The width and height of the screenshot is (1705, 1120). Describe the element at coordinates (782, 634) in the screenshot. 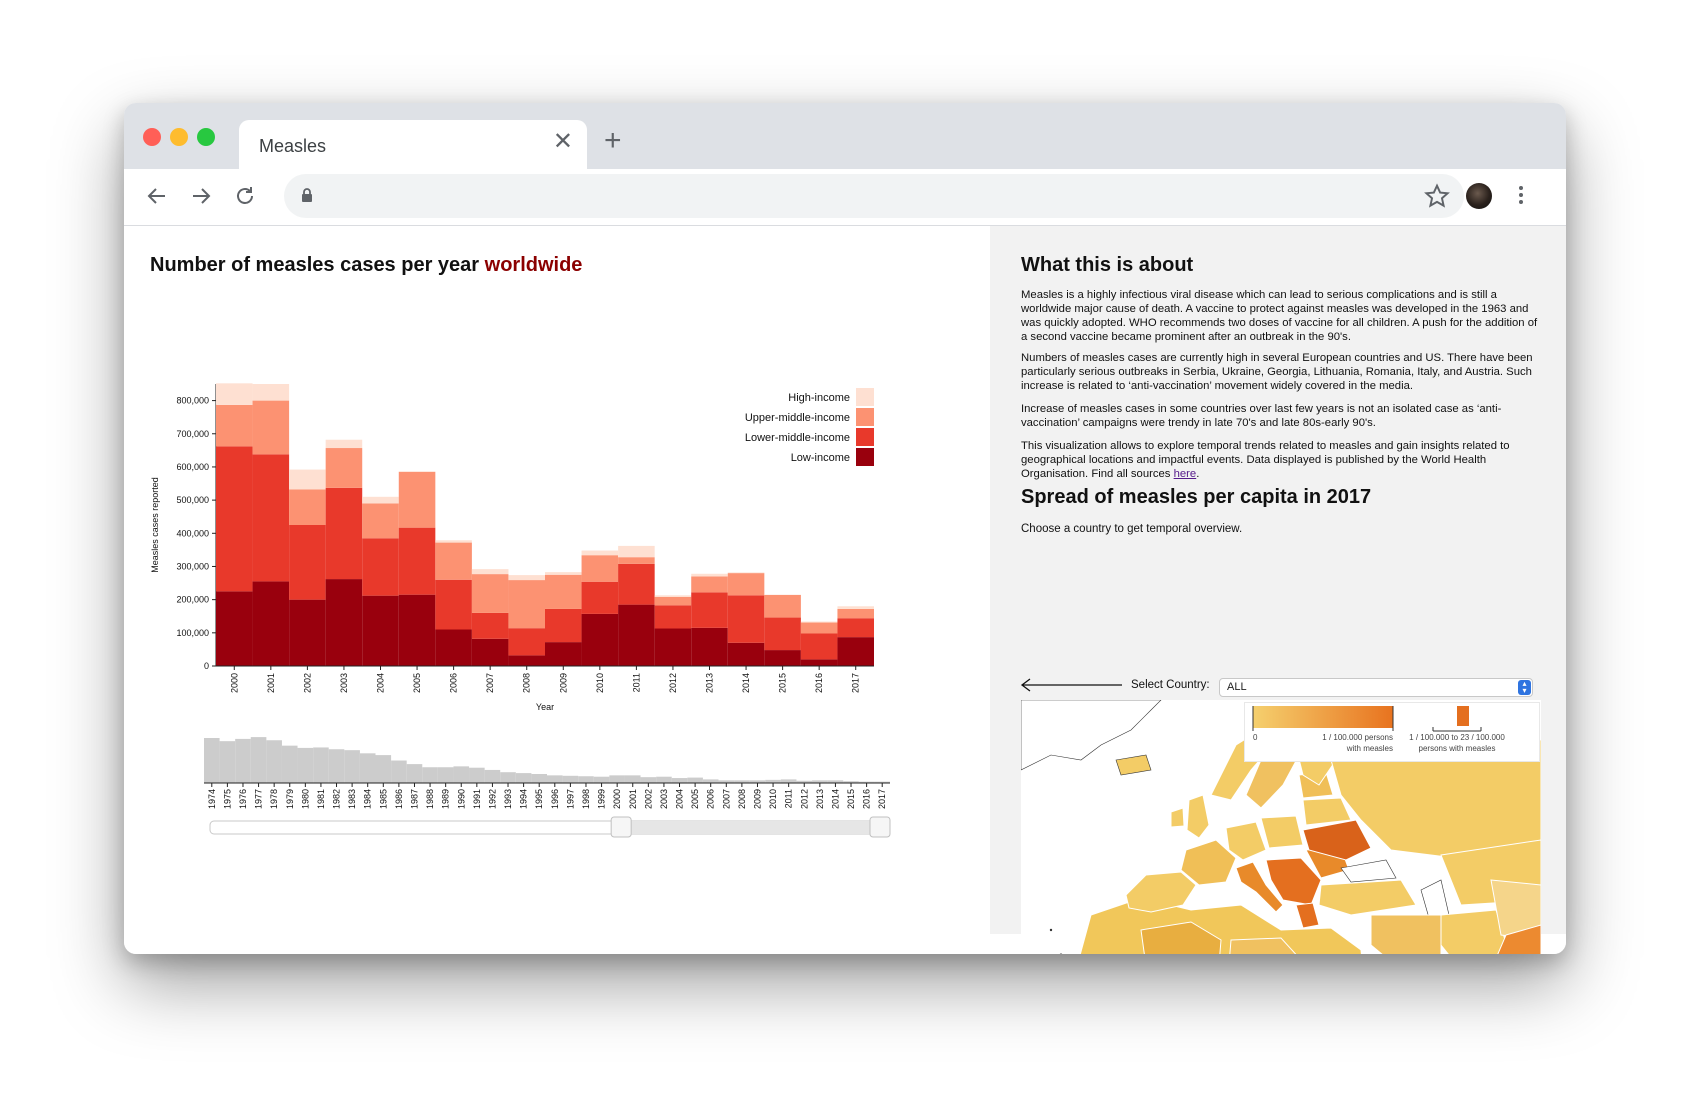

I see `bar-lower-middle-income-2015` at that location.